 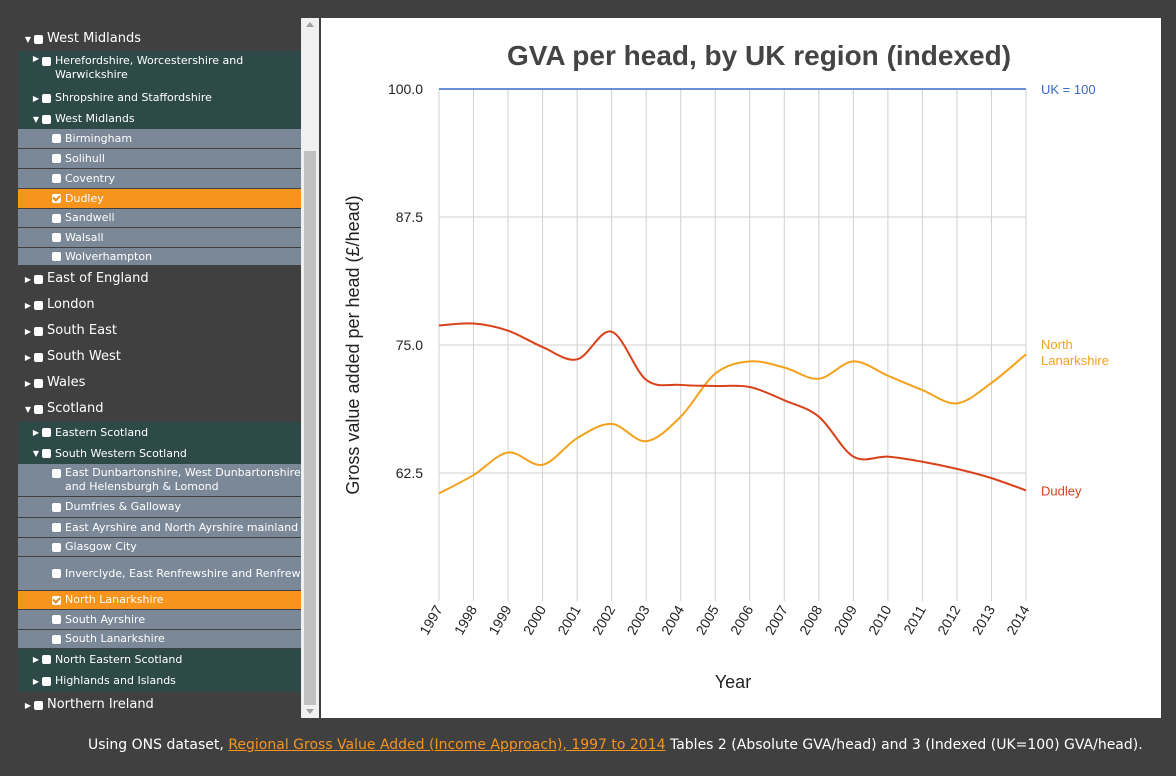 What do you see at coordinates (159, 547) in the screenshot?
I see `tree-item: Glasgow City` at bounding box center [159, 547].